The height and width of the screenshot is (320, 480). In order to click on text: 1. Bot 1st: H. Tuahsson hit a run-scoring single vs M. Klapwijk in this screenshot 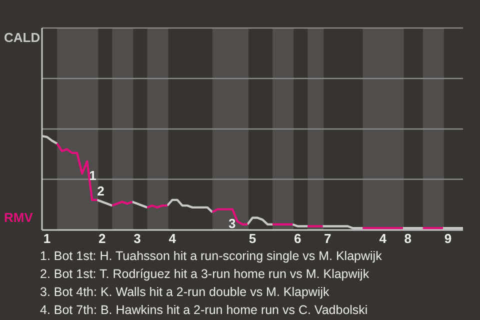, I will do `click(211, 256)`.